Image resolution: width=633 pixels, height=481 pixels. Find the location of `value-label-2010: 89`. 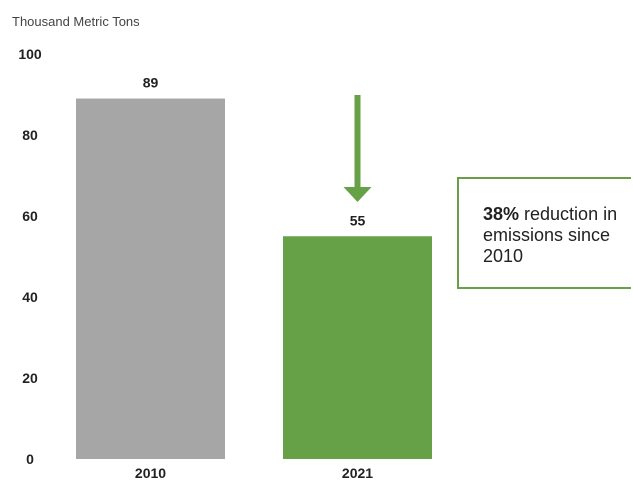

value-label-2010: 89 is located at coordinates (151, 83).